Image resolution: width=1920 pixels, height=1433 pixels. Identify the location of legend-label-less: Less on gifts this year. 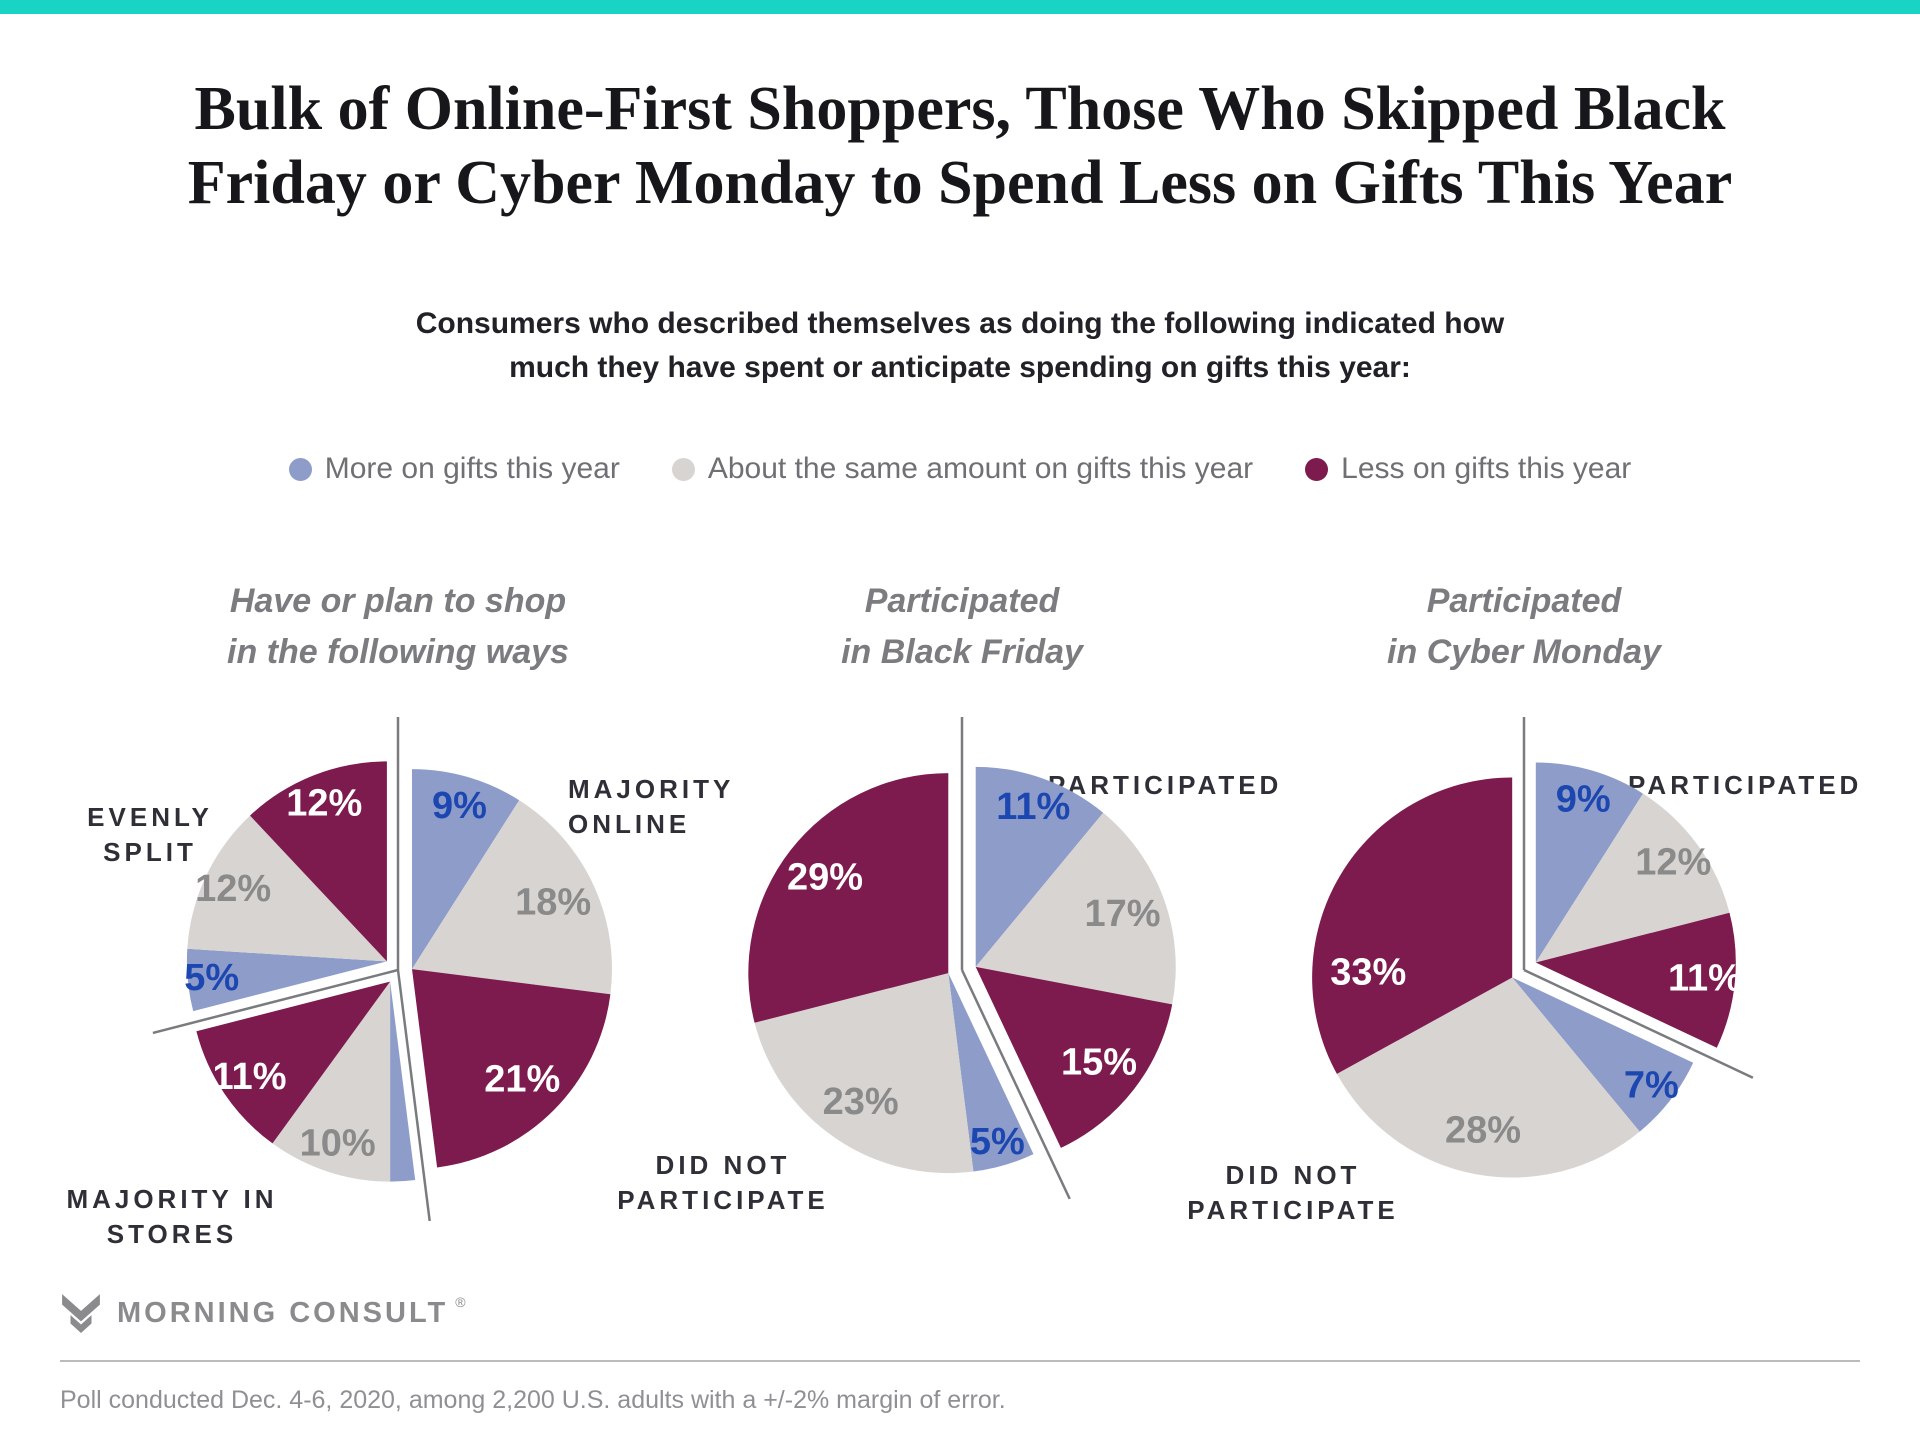
(1486, 468).